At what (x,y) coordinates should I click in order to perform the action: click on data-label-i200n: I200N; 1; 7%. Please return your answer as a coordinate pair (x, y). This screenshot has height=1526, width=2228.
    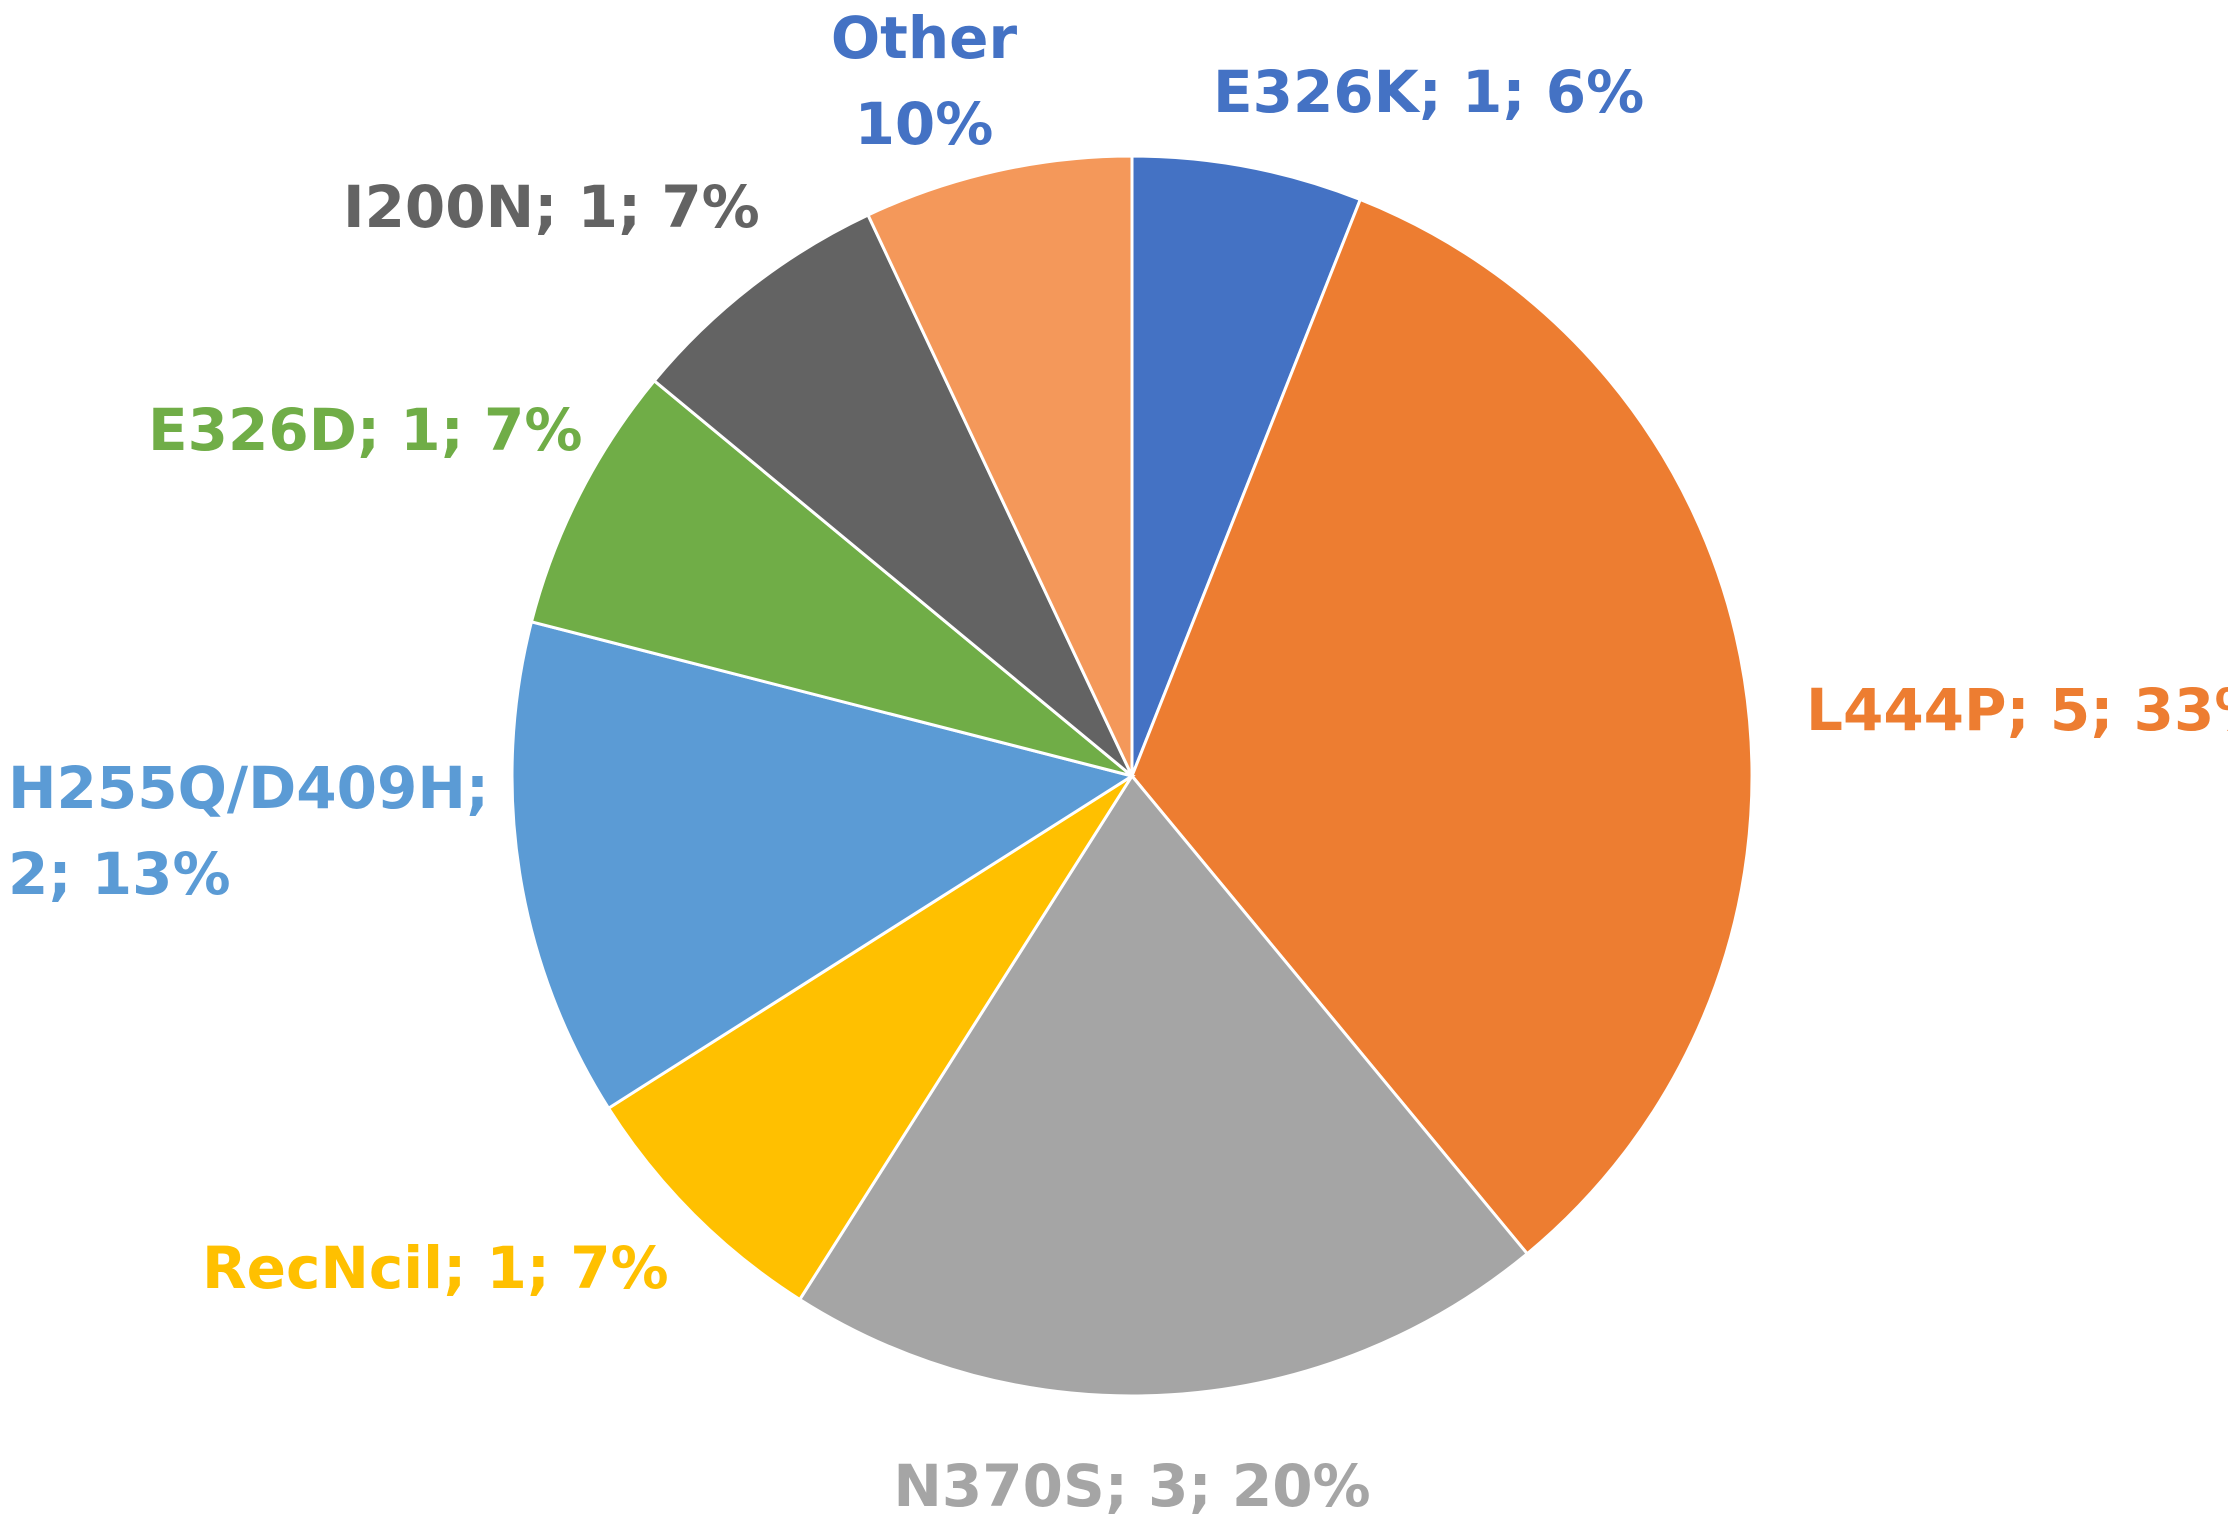
    Looking at the image, I should click on (551, 207).